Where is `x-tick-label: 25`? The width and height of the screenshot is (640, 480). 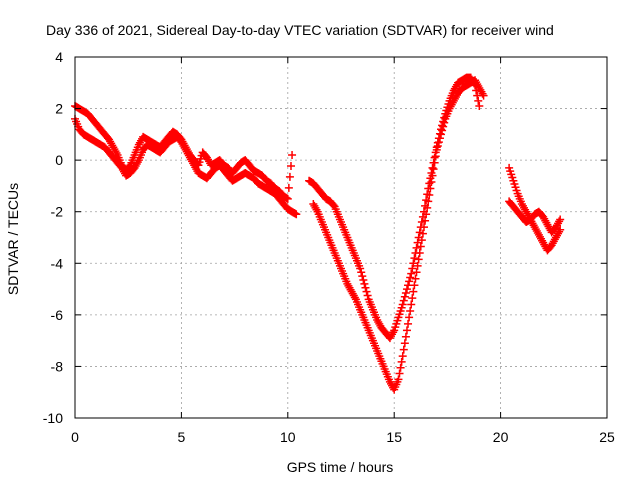
x-tick-label: 25 is located at coordinates (607, 437).